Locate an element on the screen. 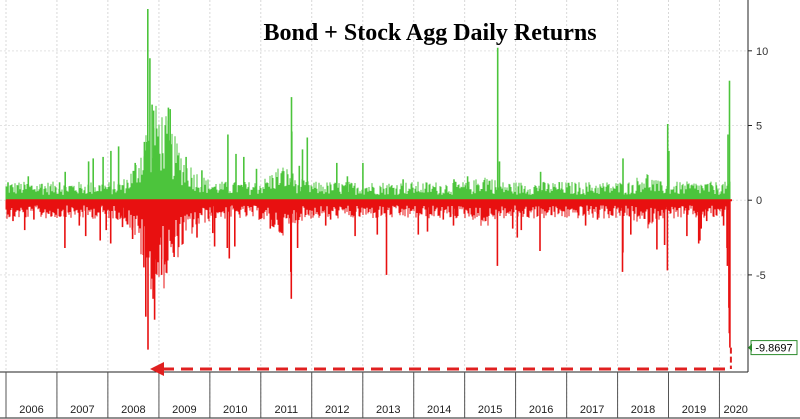 The image size is (800, 419). chart-title: Bond + Stock Agg Daily Returns is located at coordinates (429, 33).